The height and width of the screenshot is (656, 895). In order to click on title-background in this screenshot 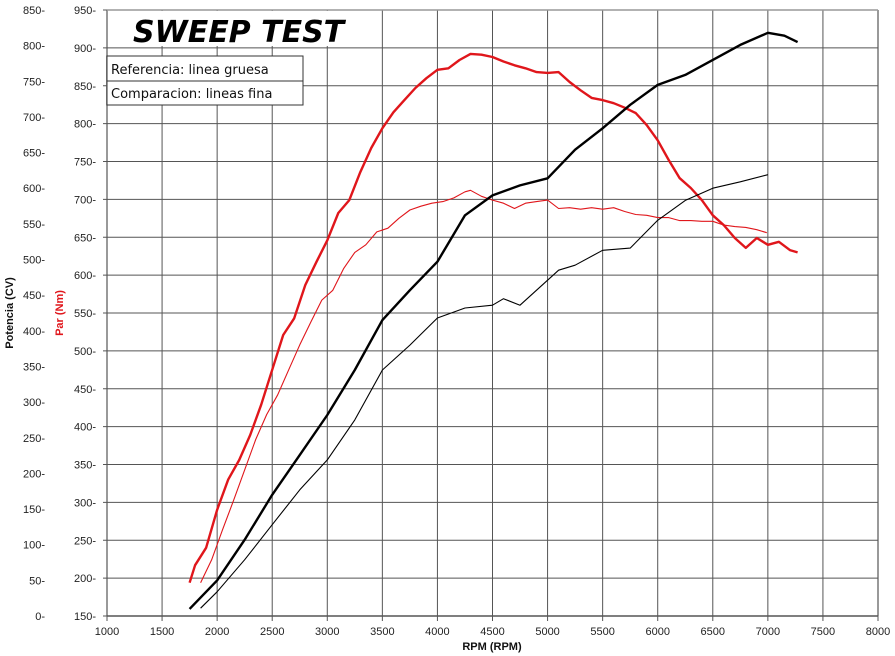, I will do `click(231, 28)`.